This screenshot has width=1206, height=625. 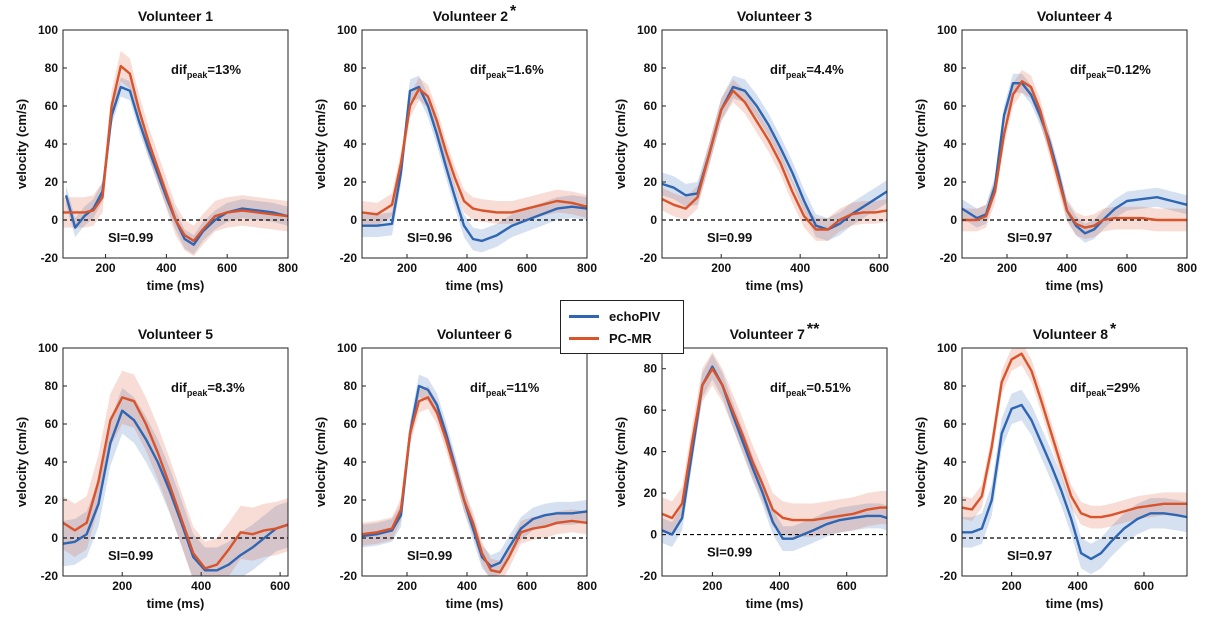 I want to click on series-line-echopiv, so click(x=1074, y=482).